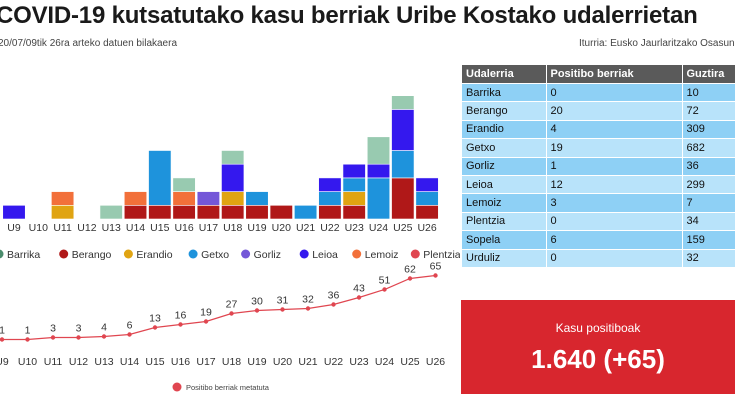  I want to click on legend-label: Barrika, so click(23, 255).